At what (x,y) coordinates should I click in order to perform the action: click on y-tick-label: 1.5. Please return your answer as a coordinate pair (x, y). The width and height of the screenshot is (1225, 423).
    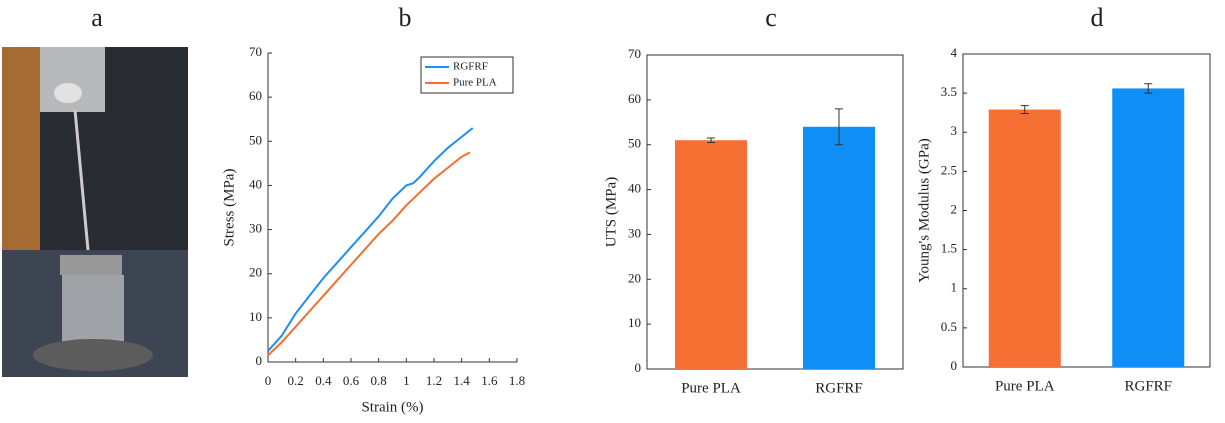
    Looking at the image, I should click on (949, 248).